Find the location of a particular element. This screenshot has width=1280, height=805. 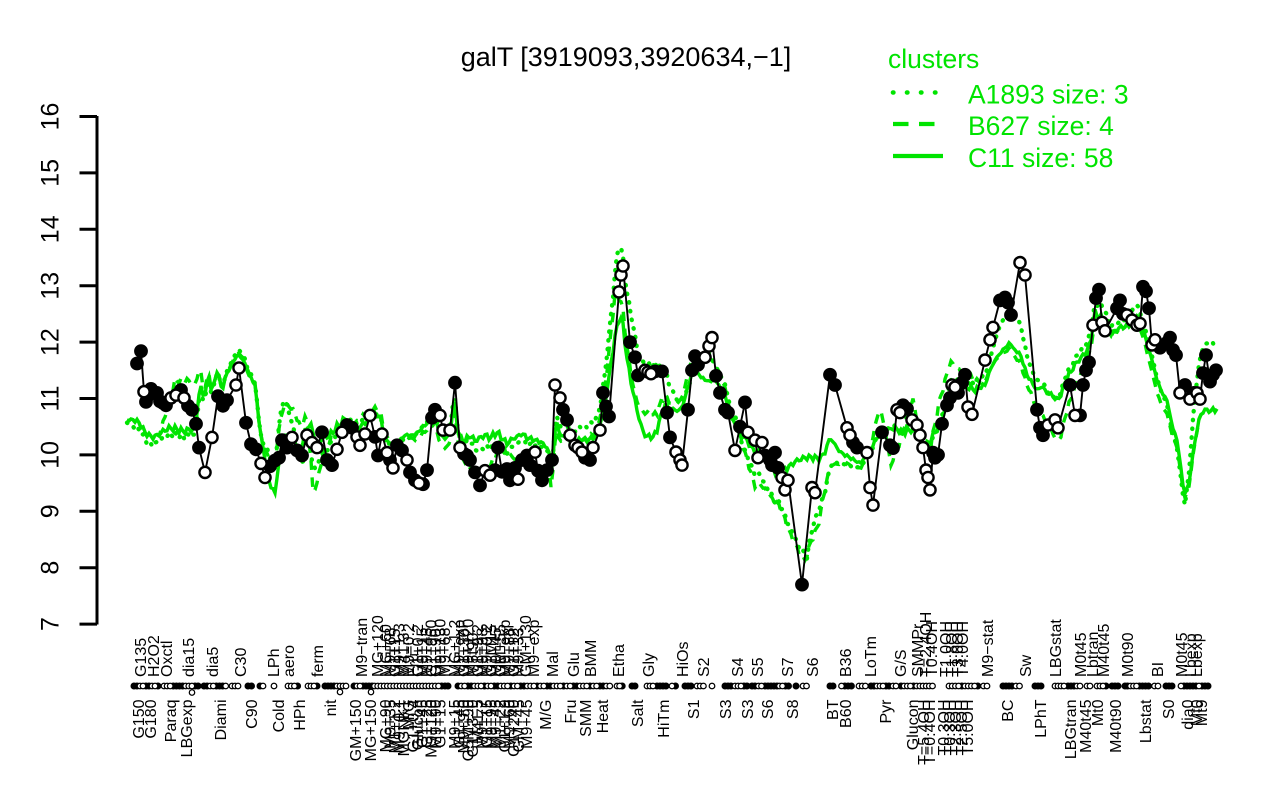

svg-text: GM+45 is located at coordinates (519, 725).